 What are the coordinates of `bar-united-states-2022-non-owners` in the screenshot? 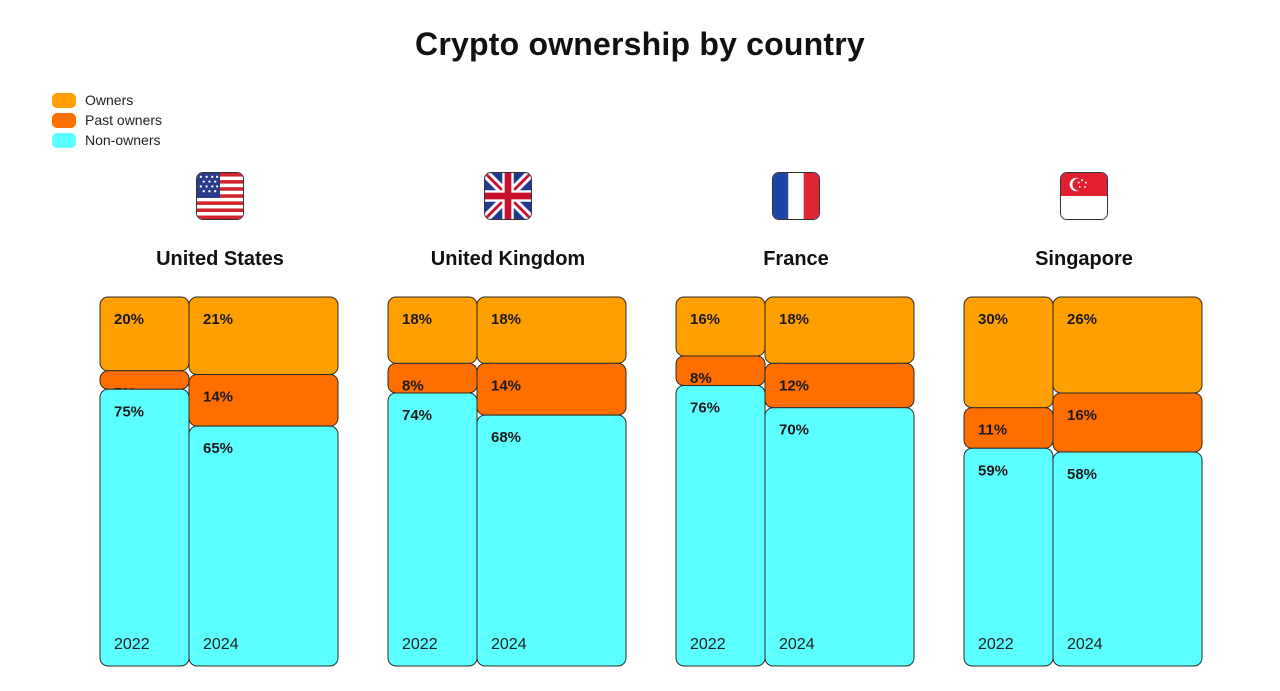 It's located at (144, 527).